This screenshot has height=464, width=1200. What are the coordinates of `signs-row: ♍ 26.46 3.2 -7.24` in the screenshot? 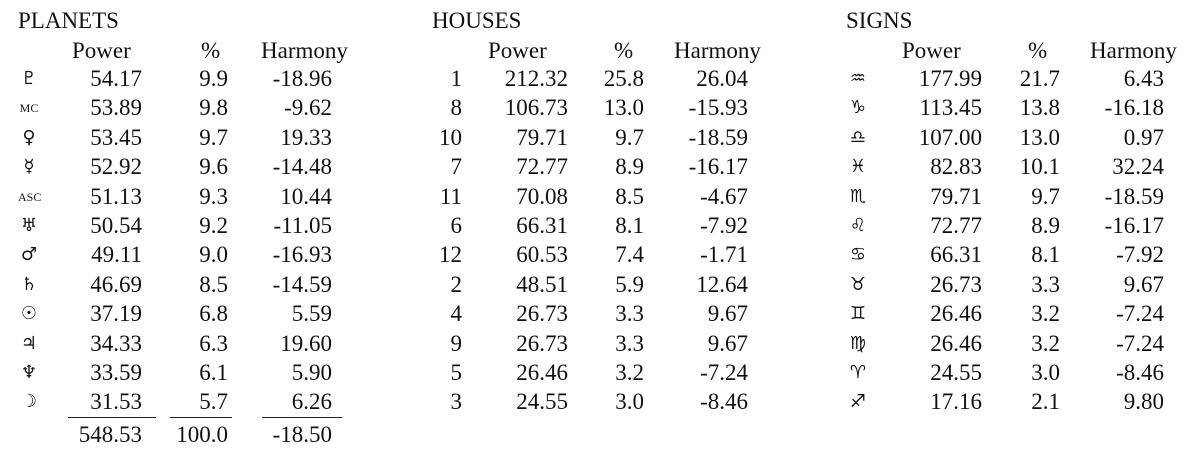 It's located at (1023, 344).